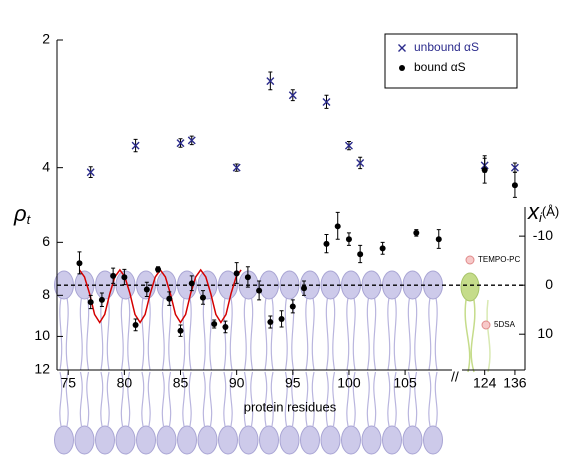 The image size is (570, 456). What do you see at coordinates (402, 48) in the screenshot?
I see `legend-marker` at bounding box center [402, 48].